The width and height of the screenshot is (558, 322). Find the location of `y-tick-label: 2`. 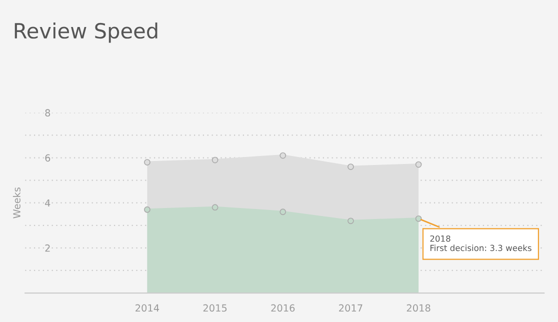

y-tick-label: 2 is located at coordinates (47, 248).